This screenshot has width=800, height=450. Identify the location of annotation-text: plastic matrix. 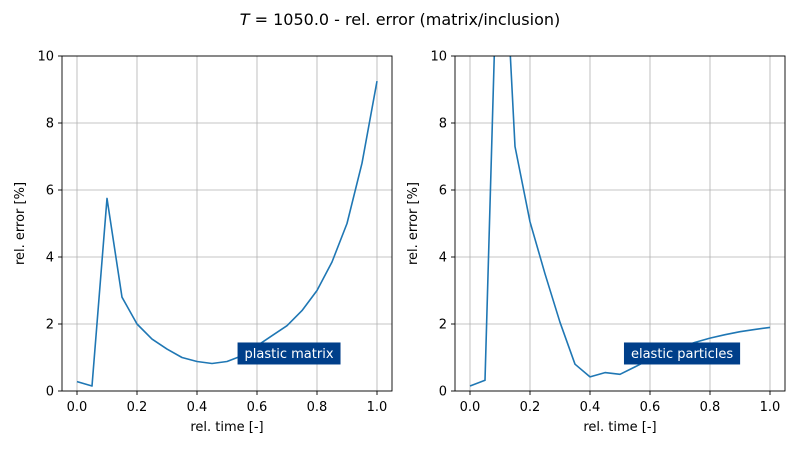
(289, 354).